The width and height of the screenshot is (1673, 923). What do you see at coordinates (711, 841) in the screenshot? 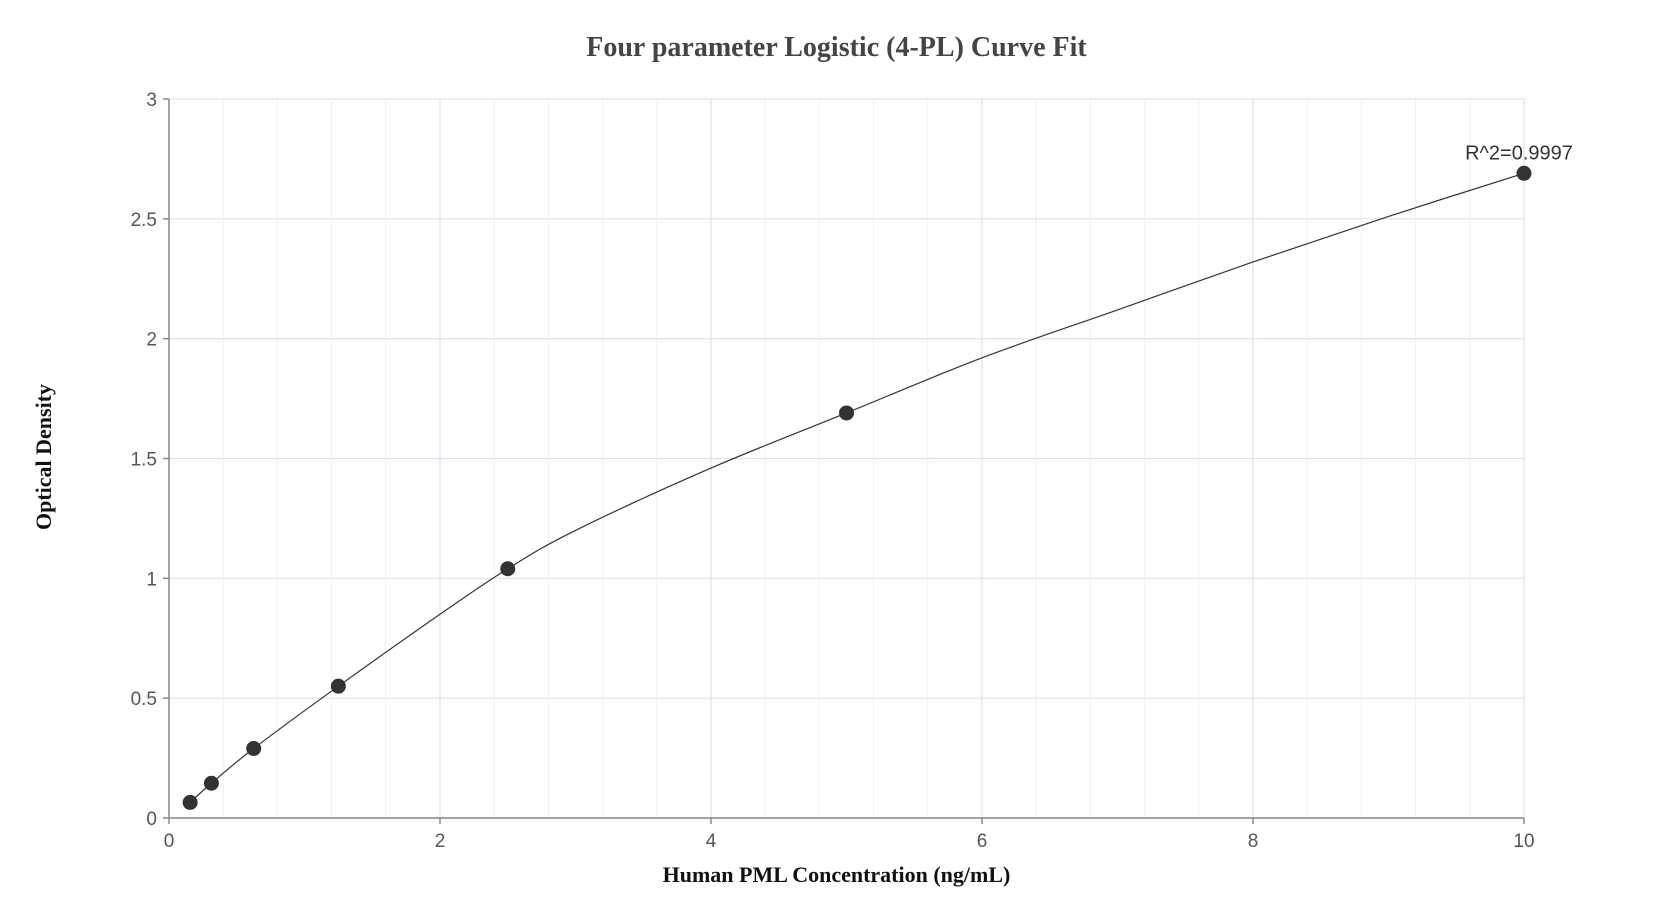
I see `x-tick-label: 4` at bounding box center [711, 841].